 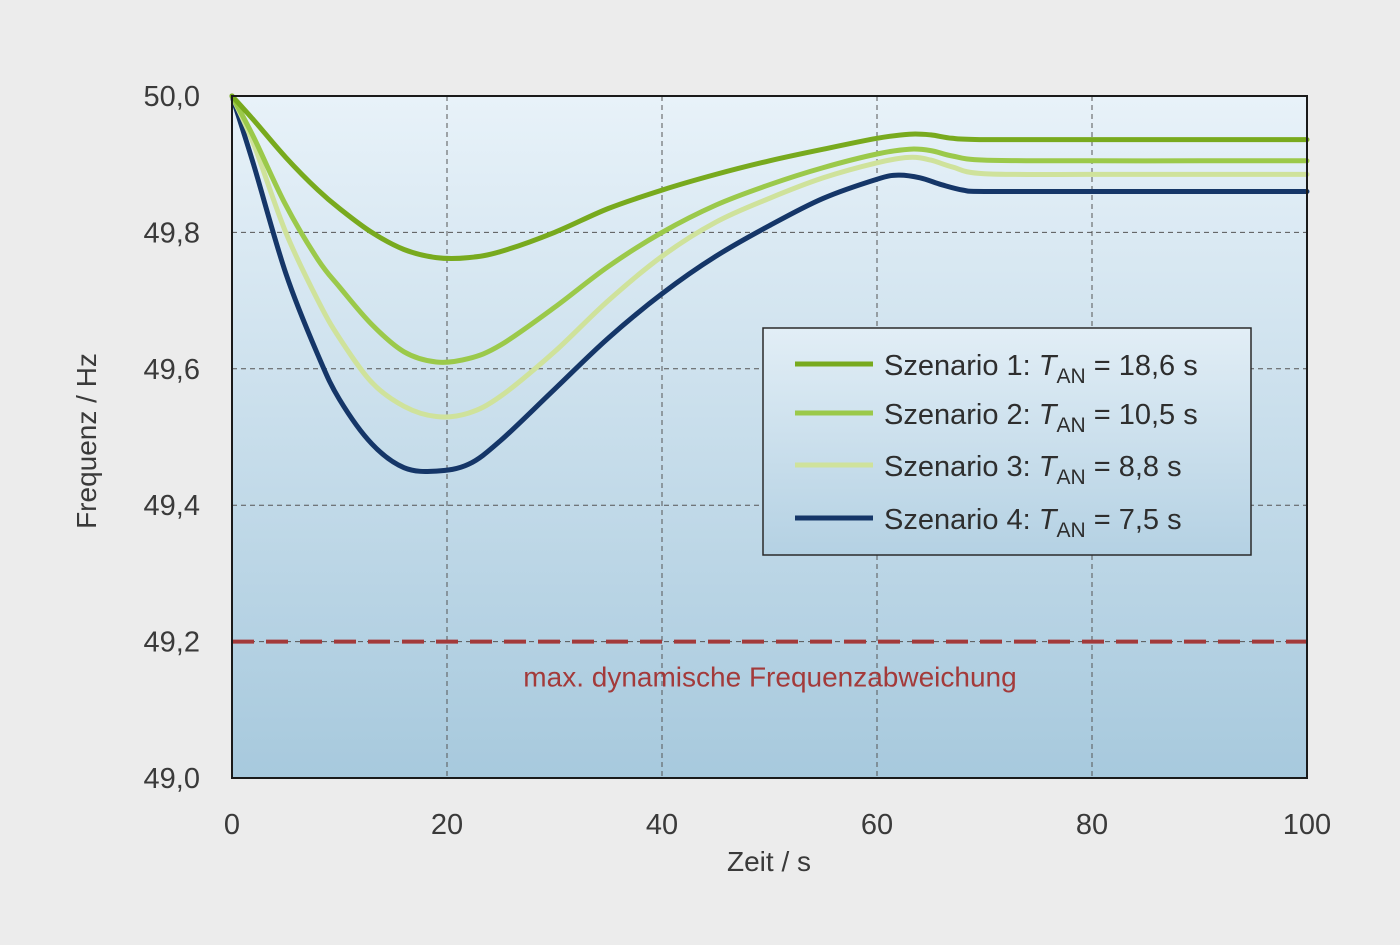 What do you see at coordinates (172, 233) in the screenshot?
I see `y-tick-label: 49,8` at bounding box center [172, 233].